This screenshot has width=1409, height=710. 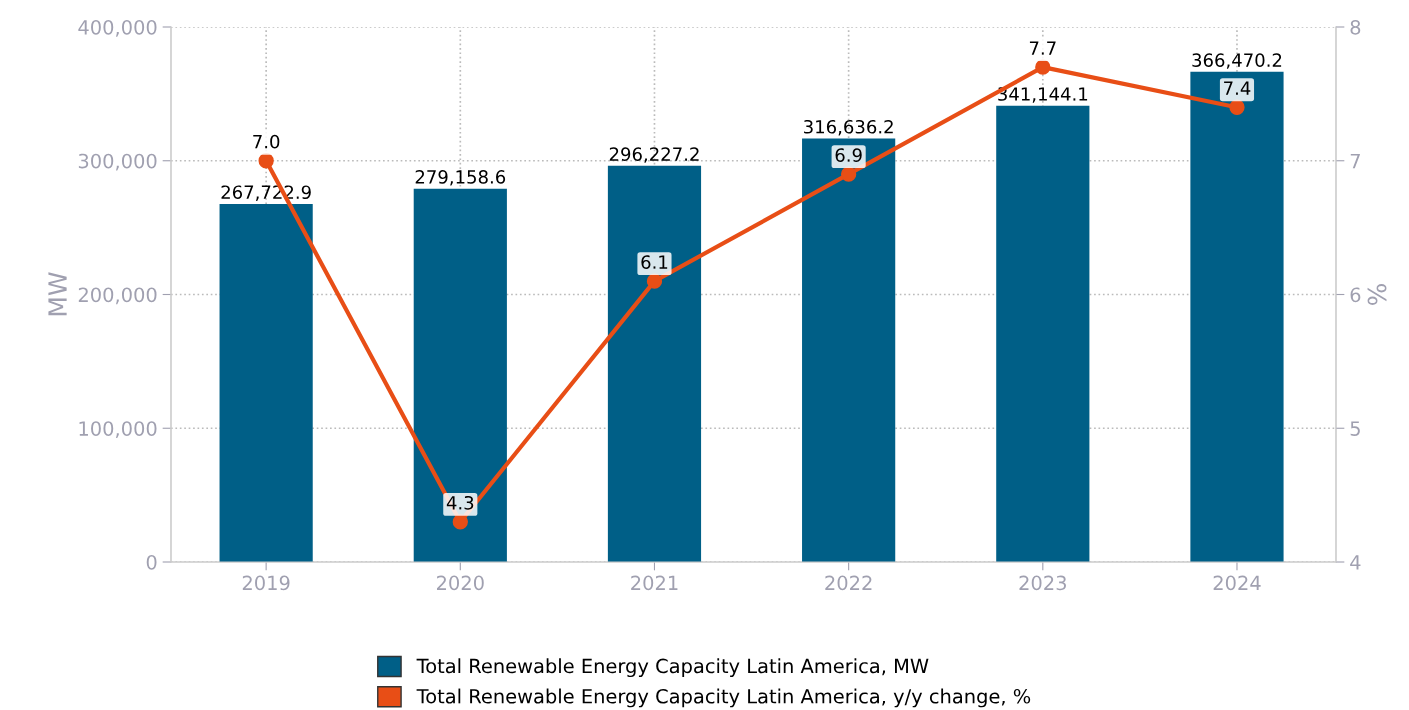 I want to click on data-label: 341,144.1, so click(x=1043, y=95).